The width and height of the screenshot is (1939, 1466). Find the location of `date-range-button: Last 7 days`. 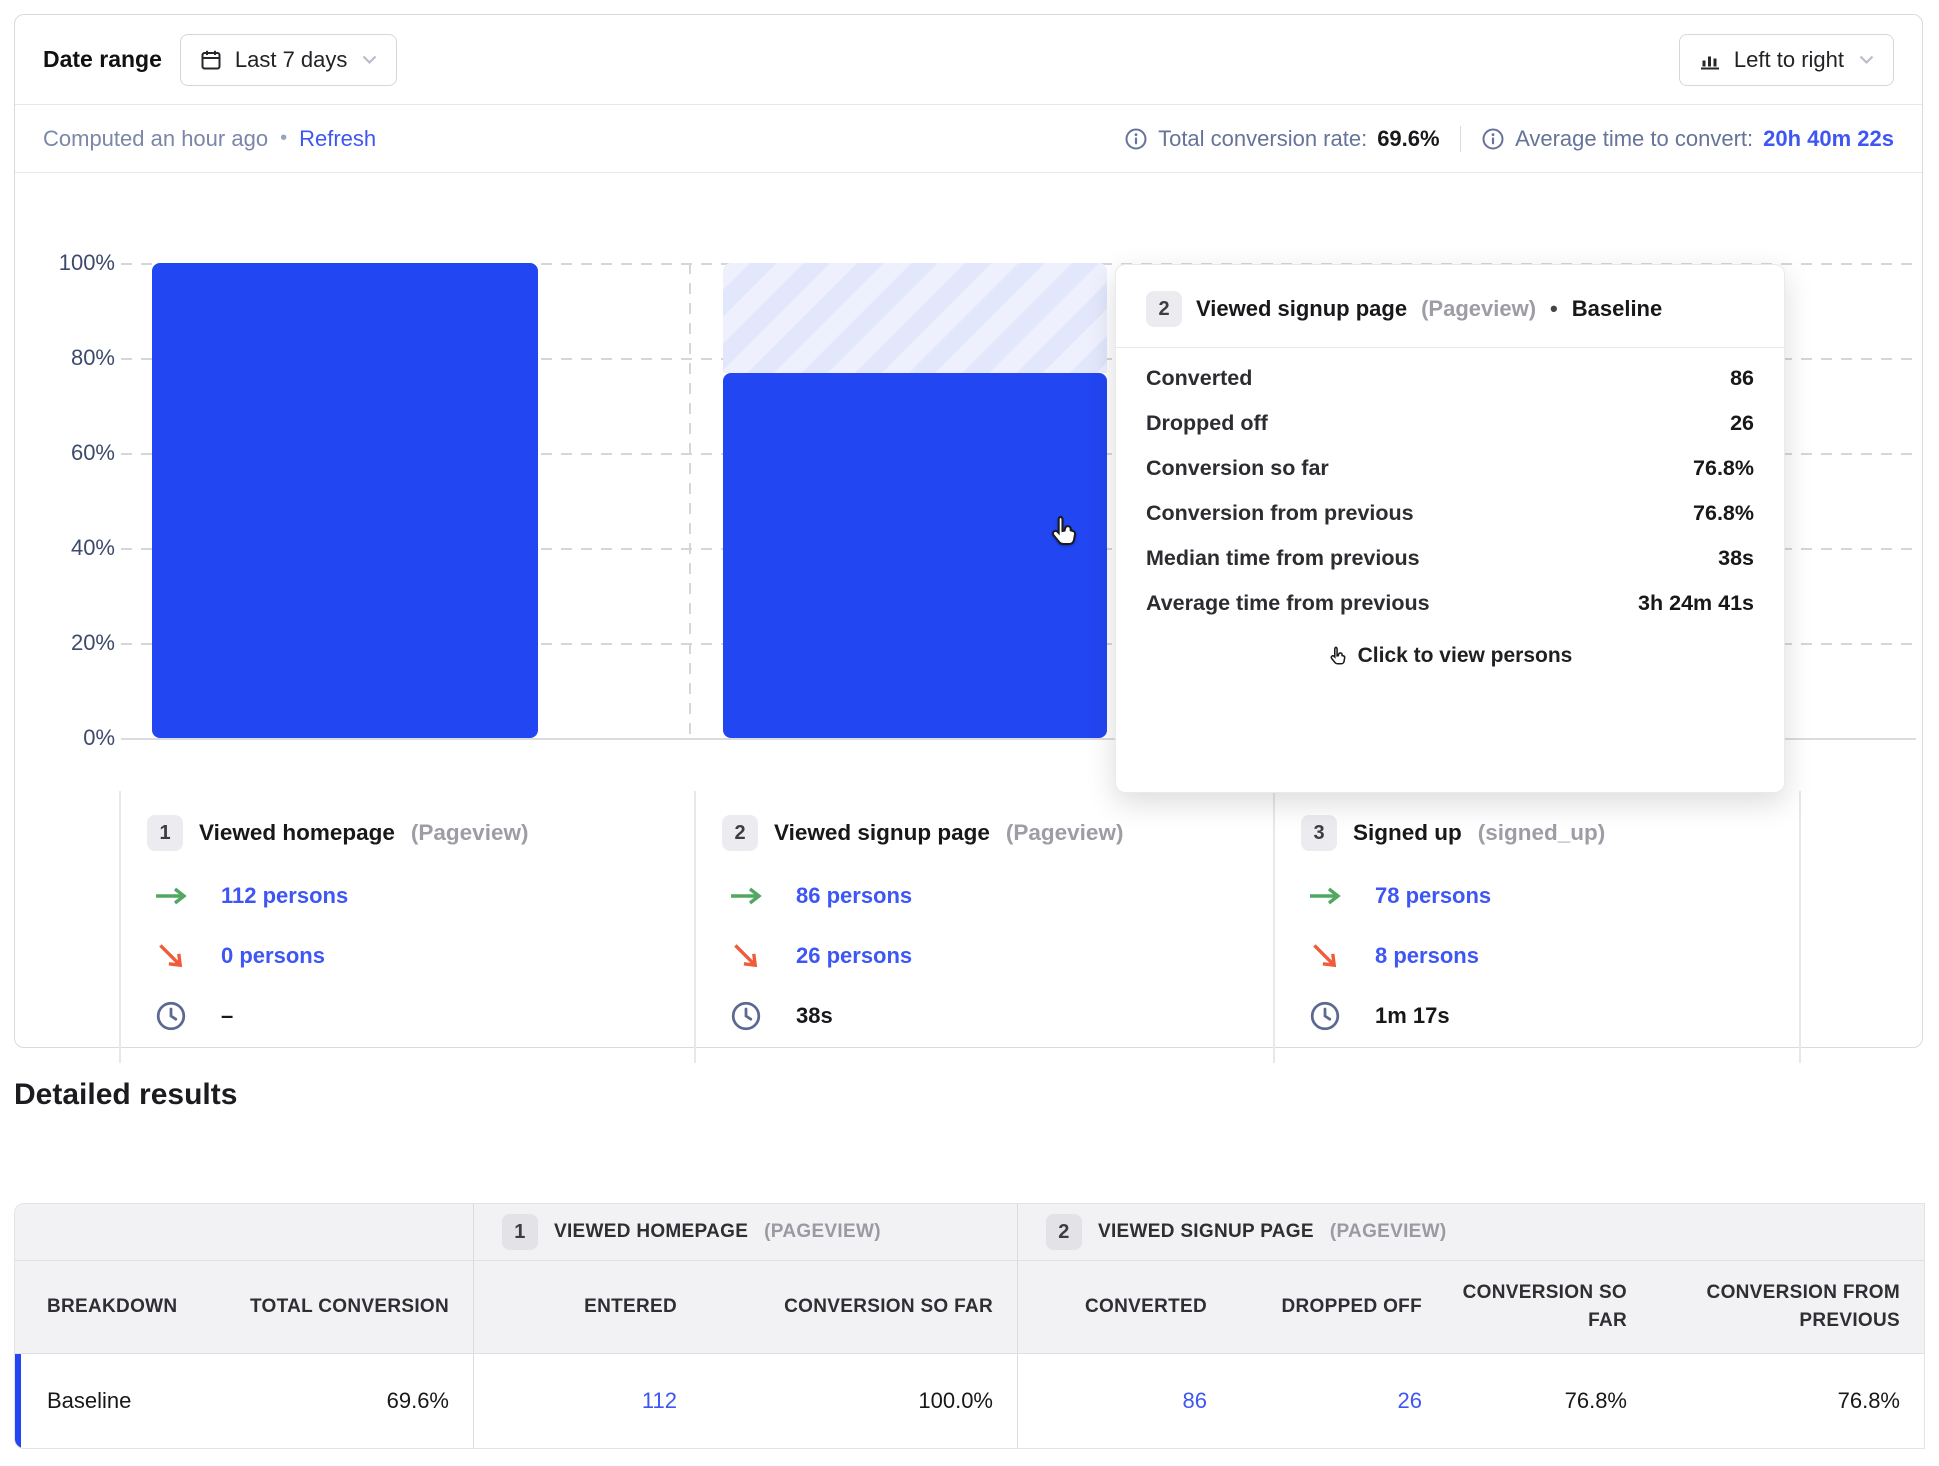

date-range-button: Last 7 days is located at coordinates (288, 59).